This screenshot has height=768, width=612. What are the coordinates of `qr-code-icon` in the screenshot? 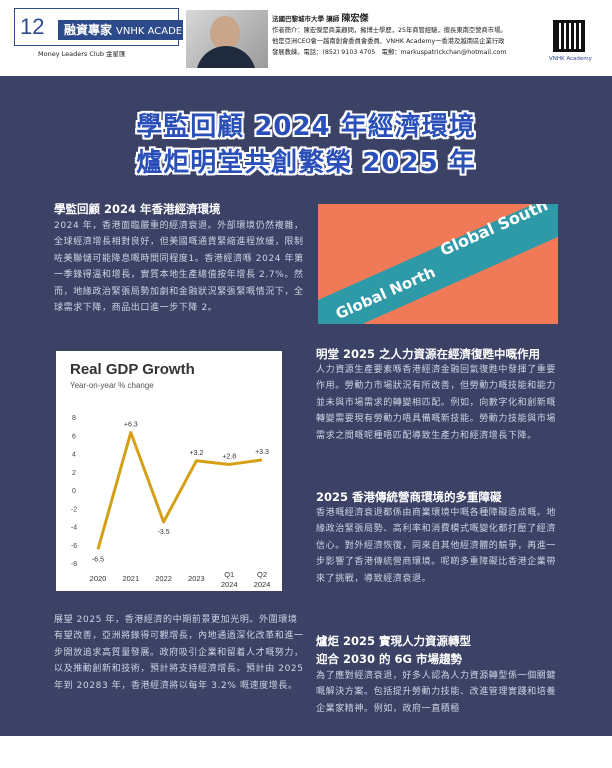 It's located at (569, 36).